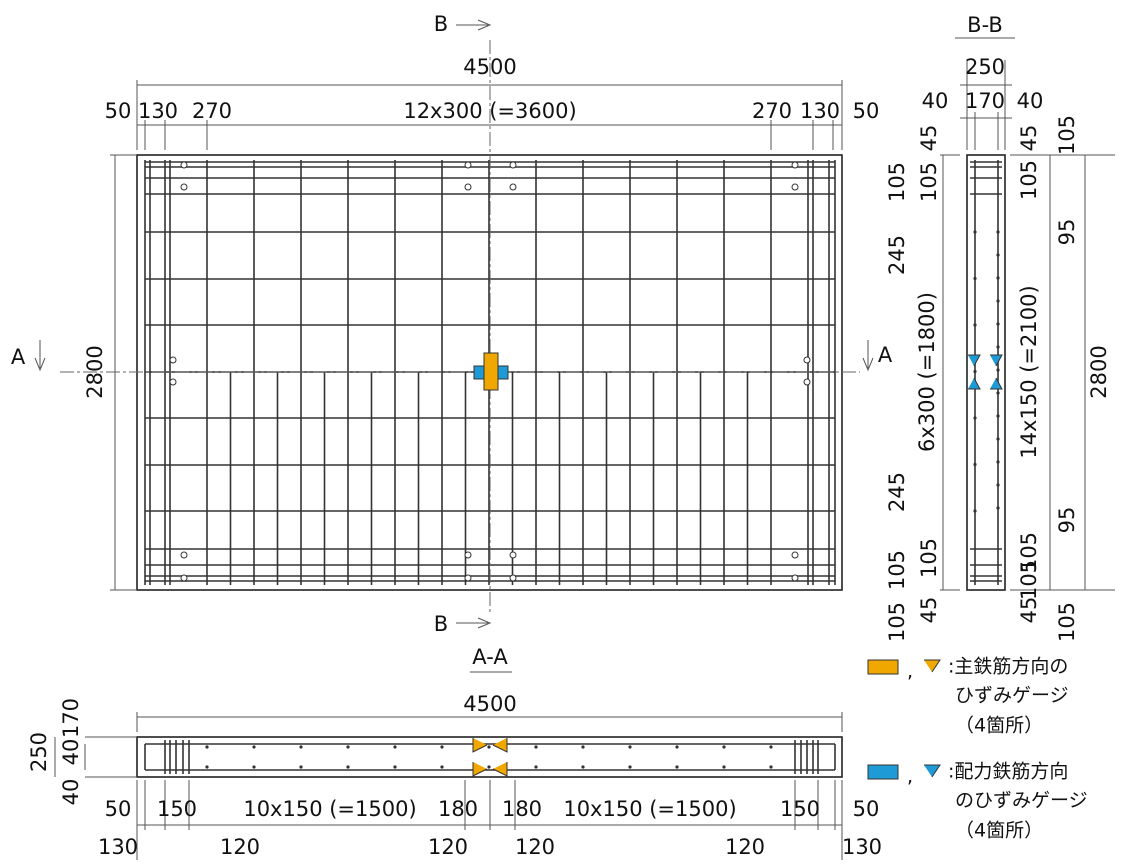 Image resolution: width=1125 pixels, height=866 pixels. Describe the element at coordinates (1099, 371) in the screenshot. I see `label: 2800` at that location.